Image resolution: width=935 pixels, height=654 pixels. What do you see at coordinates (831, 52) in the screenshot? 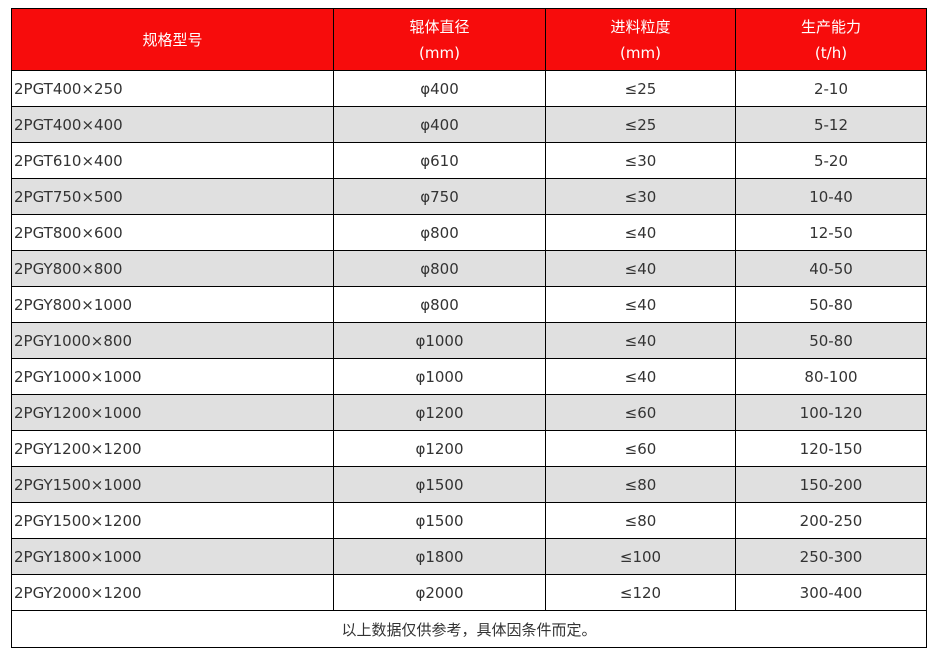
I see `header-unit: (t/h)` at bounding box center [831, 52].